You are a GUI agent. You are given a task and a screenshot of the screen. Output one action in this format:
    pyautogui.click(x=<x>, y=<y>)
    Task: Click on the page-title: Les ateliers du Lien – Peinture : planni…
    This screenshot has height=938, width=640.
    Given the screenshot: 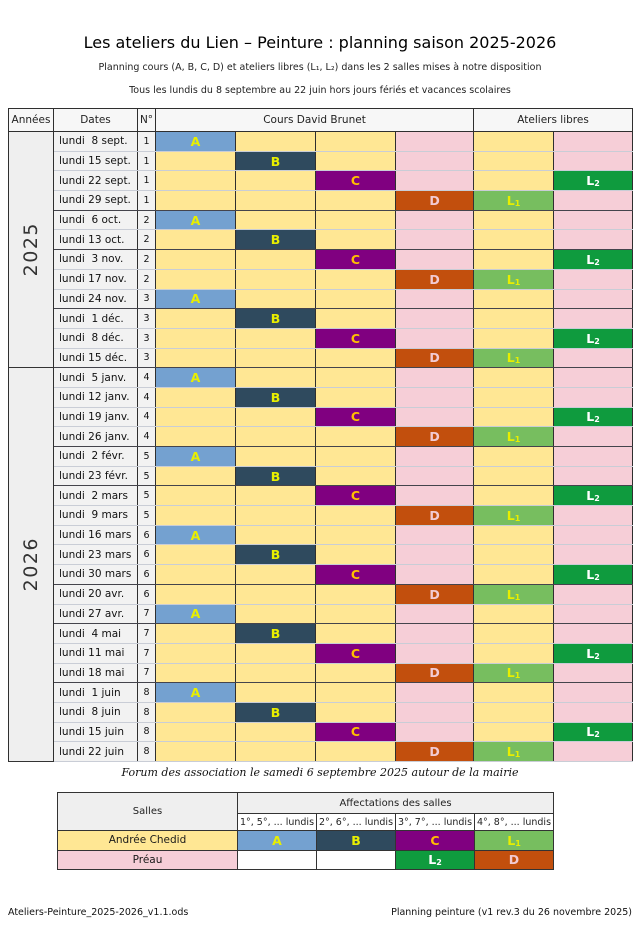 What is the action you would take?
    pyautogui.click(x=320, y=42)
    